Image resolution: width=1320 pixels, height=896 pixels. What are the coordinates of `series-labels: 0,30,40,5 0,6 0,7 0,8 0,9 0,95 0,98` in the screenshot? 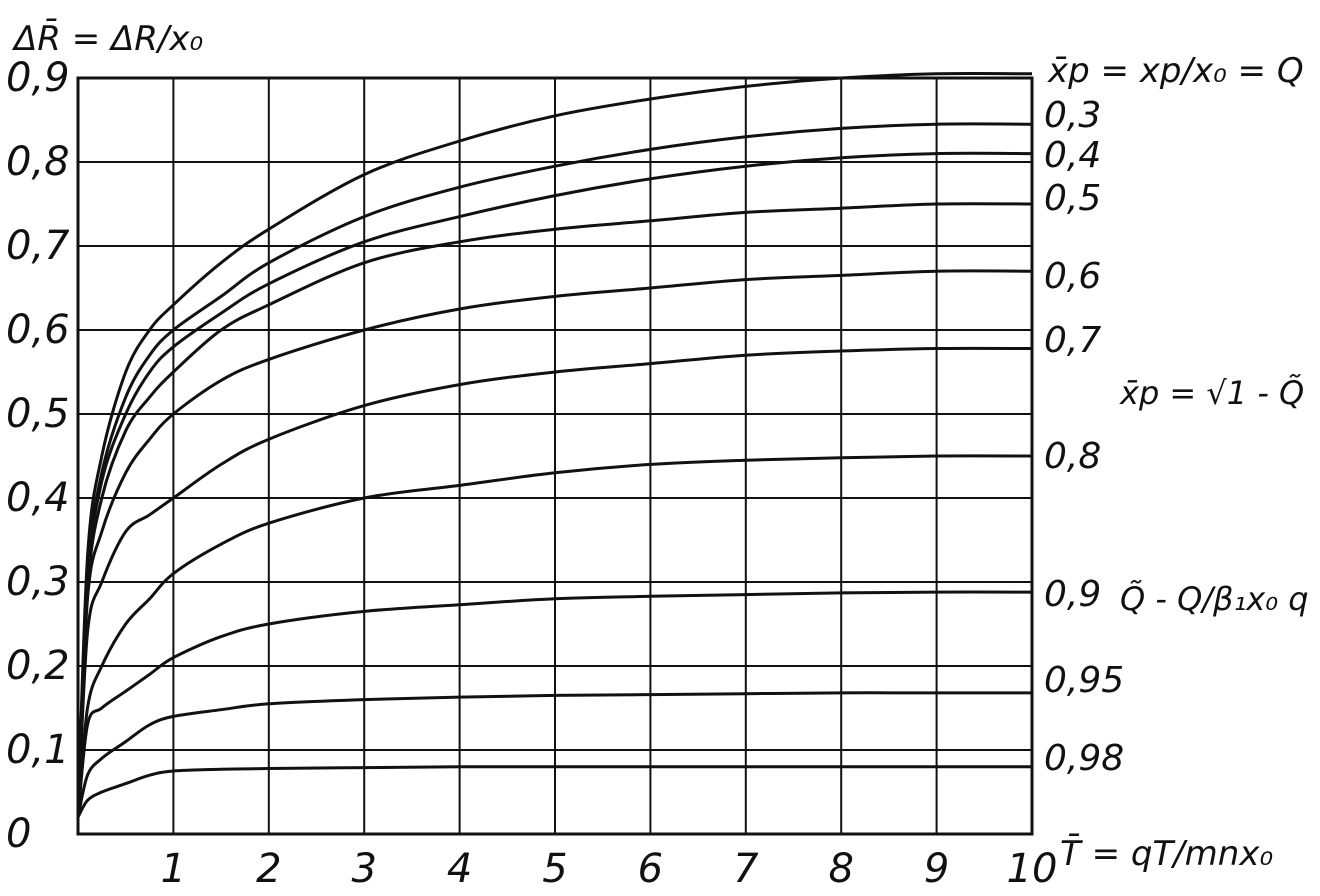 It's located at (1084, 437).